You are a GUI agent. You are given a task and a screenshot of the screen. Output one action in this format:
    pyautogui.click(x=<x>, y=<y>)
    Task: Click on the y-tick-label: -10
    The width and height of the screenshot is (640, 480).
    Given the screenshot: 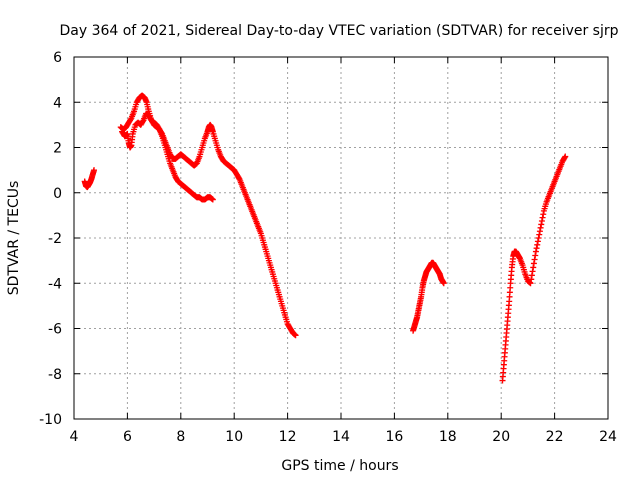 What is the action you would take?
    pyautogui.click(x=50, y=420)
    